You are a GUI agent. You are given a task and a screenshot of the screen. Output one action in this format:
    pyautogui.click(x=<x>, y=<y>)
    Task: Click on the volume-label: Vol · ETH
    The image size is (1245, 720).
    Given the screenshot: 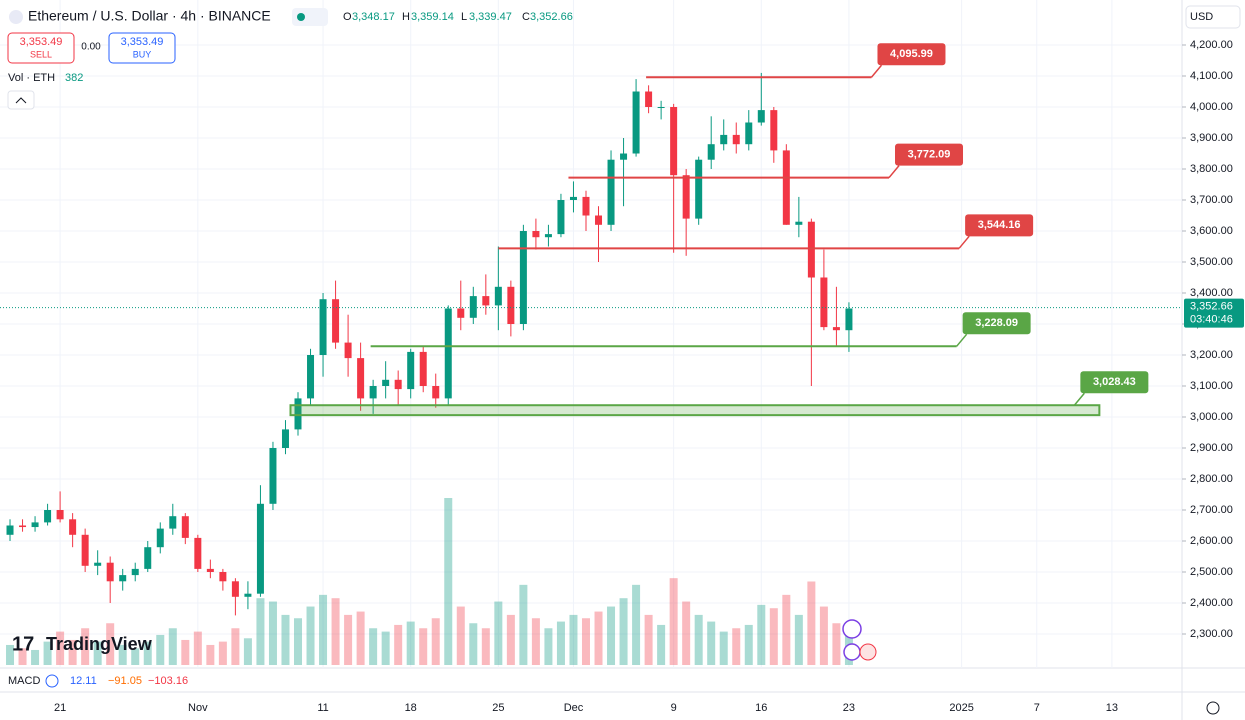 What is the action you would take?
    pyautogui.click(x=31, y=78)
    